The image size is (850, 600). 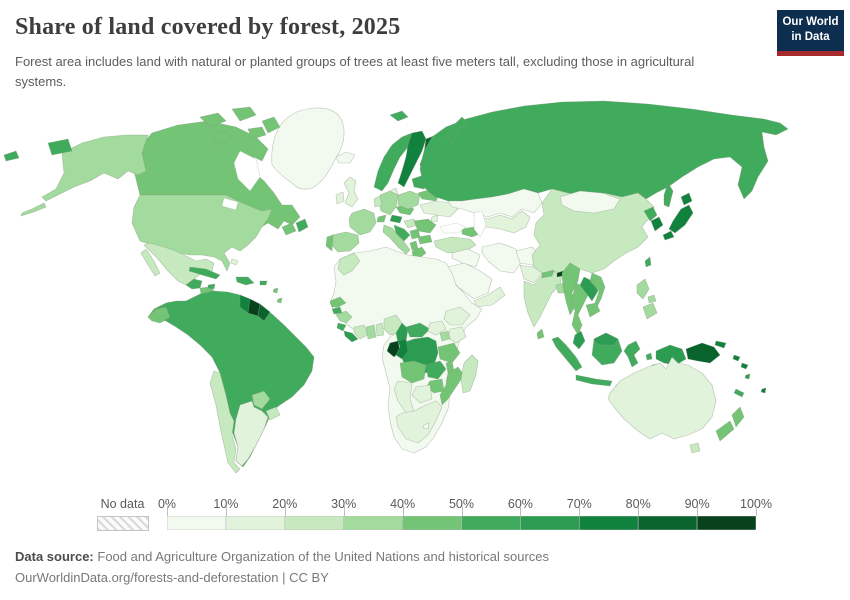 I want to click on country-hispaniola, so click(x=245, y=281).